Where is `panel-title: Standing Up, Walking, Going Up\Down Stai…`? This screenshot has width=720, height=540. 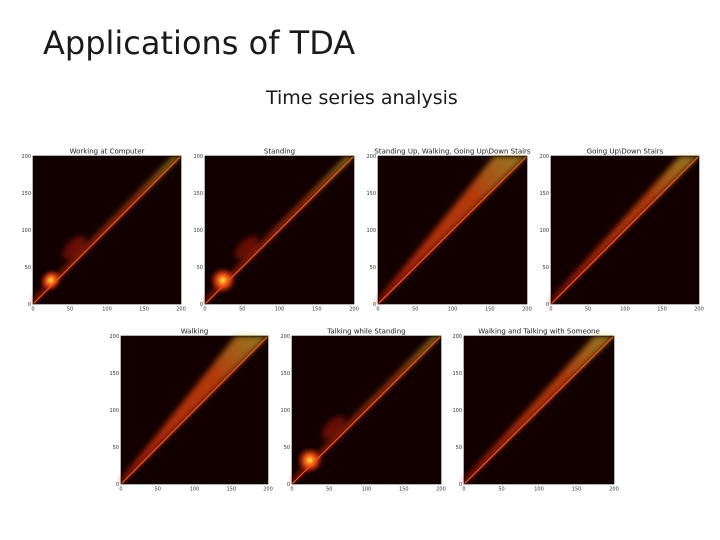
panel-title: Standing Up, Walking, Going Up\Down Stai… is located at coordinates (452, 152).